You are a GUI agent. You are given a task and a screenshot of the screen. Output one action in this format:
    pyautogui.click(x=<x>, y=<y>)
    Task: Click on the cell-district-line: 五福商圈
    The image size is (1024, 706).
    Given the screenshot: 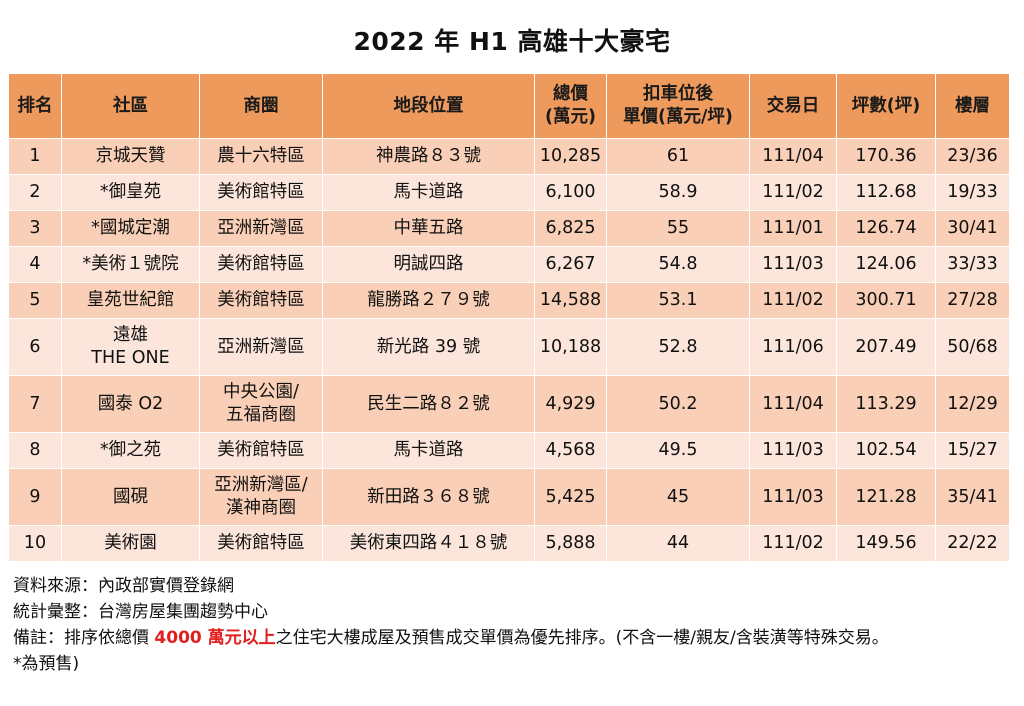 What is the action you would take?
    pyautogui.click(x=261, y=415)
    